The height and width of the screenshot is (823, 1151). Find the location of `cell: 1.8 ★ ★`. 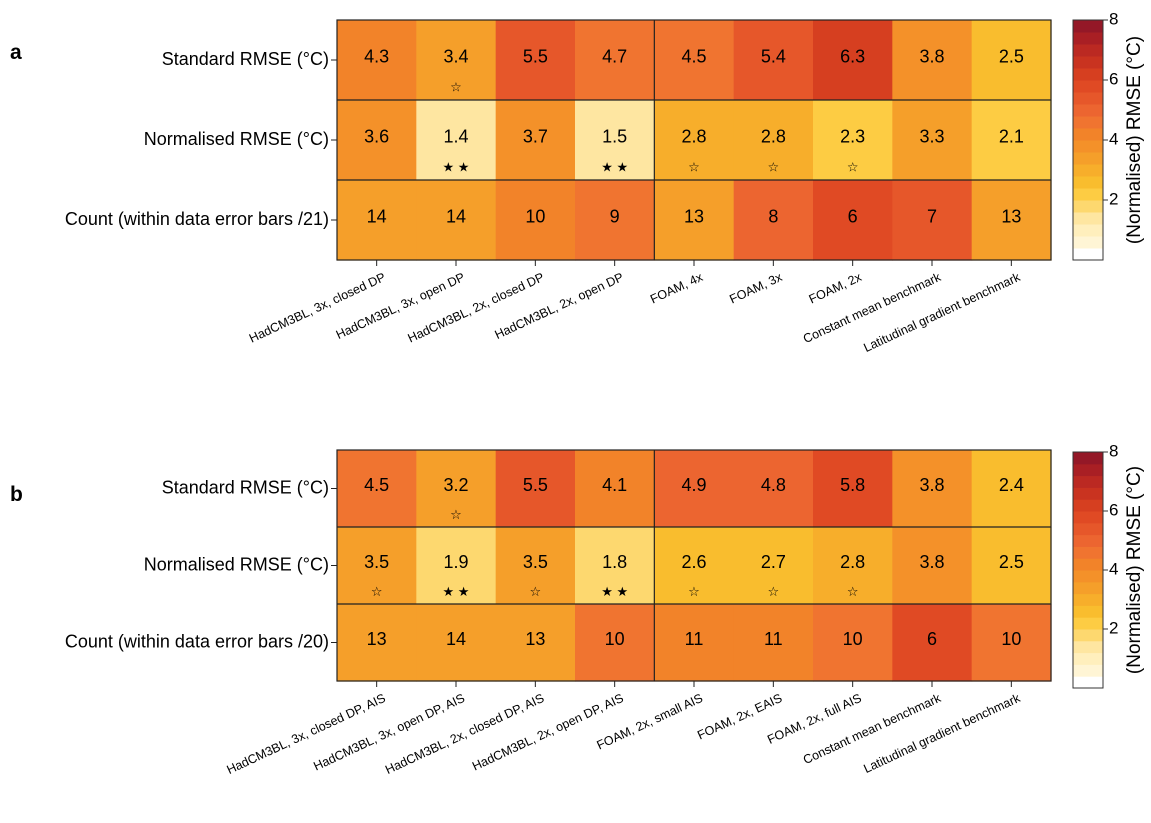

cell: 1.8 ★ ★ is located at coordinates (615, 566).